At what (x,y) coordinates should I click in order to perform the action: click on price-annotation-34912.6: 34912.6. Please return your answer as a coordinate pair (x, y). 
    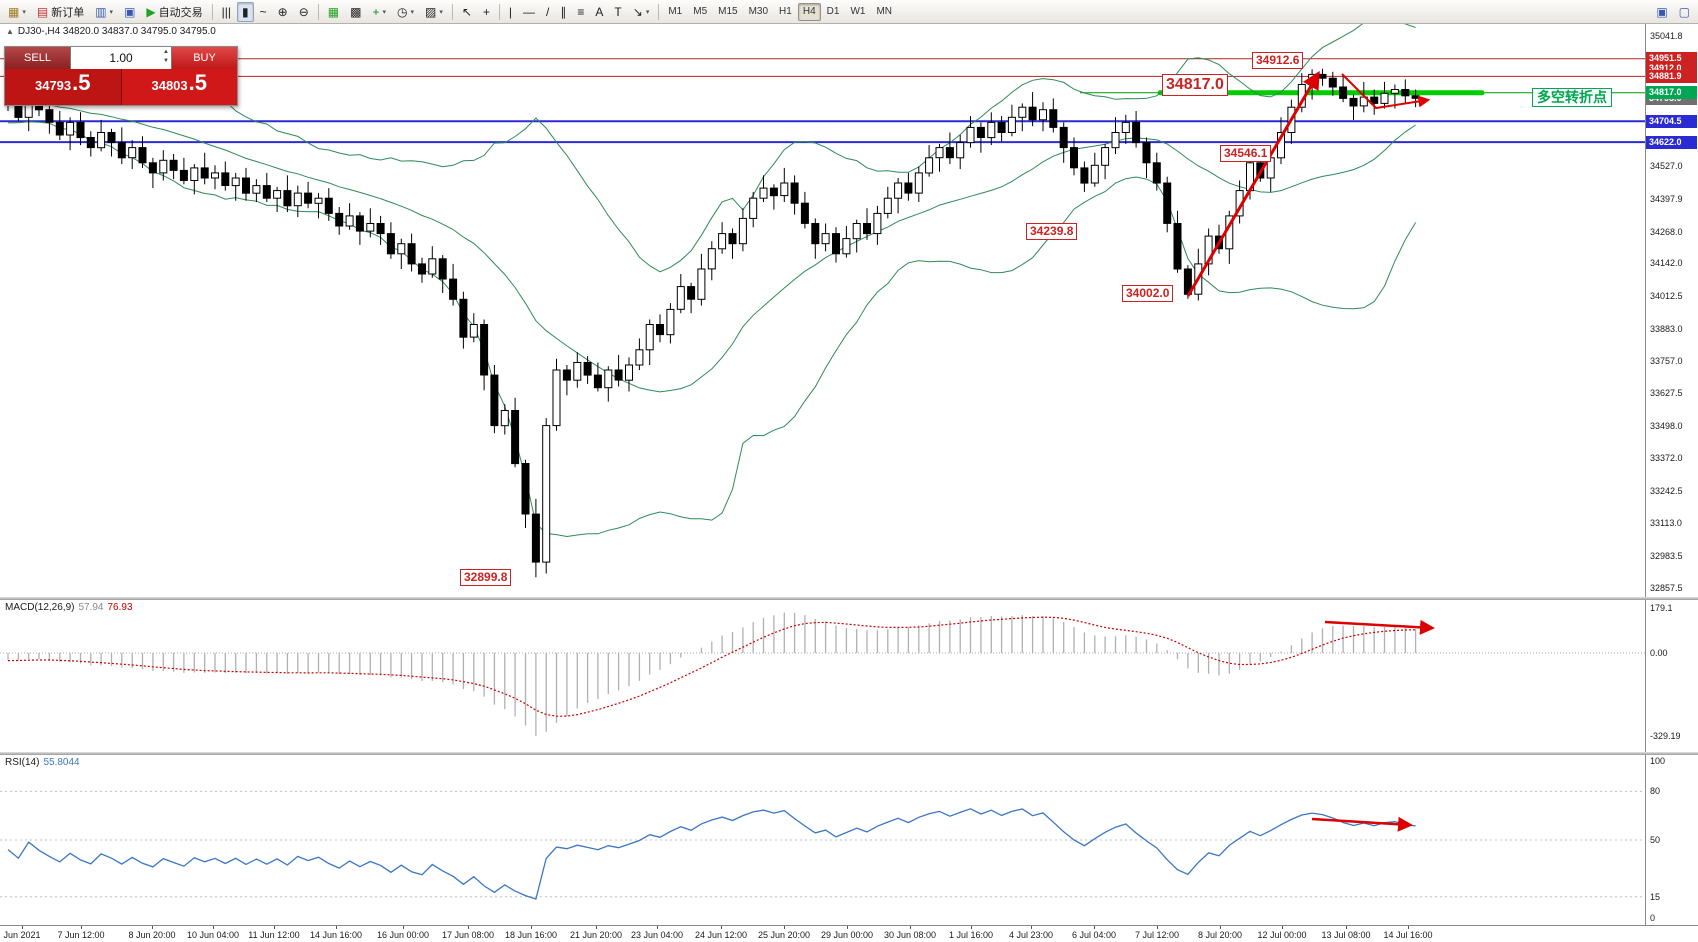
    Looking at the image, I should click on (1278, 60).